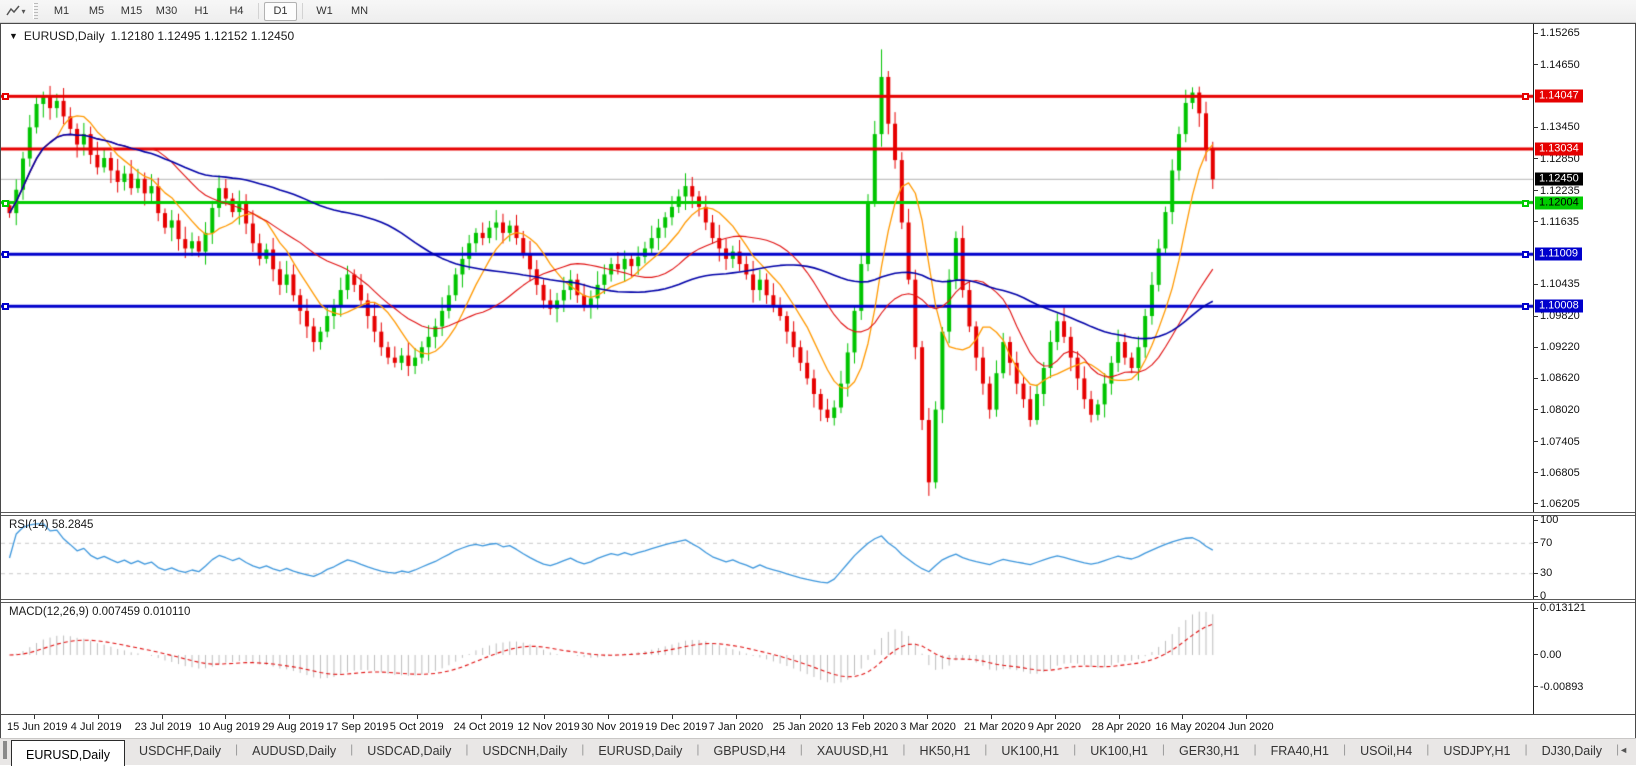 The image size is (1636, 766). What do you see at coordinates (1300, 750) in the screenshot?
I see `chart-tab-fra40-h1-12: FRA40,H1` at bounding box center [1300, 750].